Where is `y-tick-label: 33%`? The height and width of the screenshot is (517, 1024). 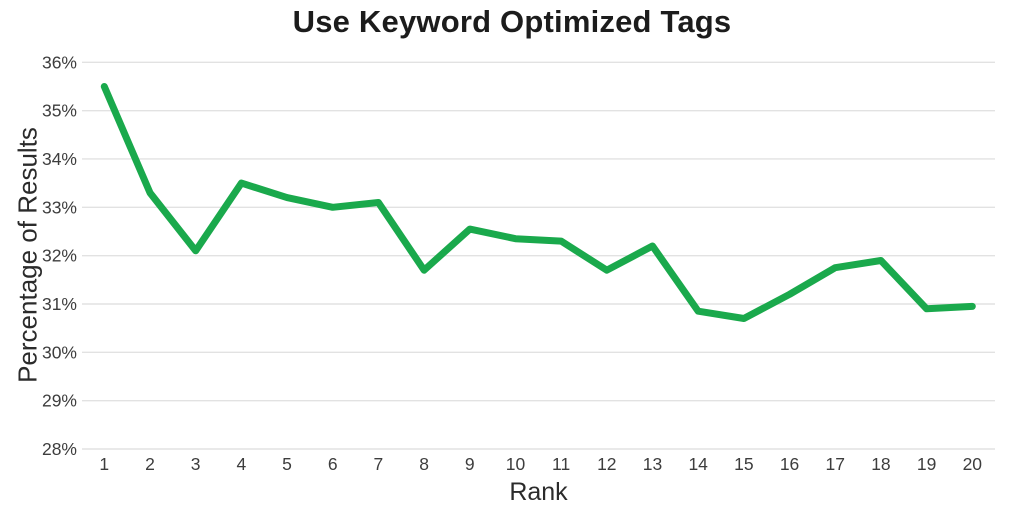 y-tick-label: 33% is located at coordinates (59, 207).